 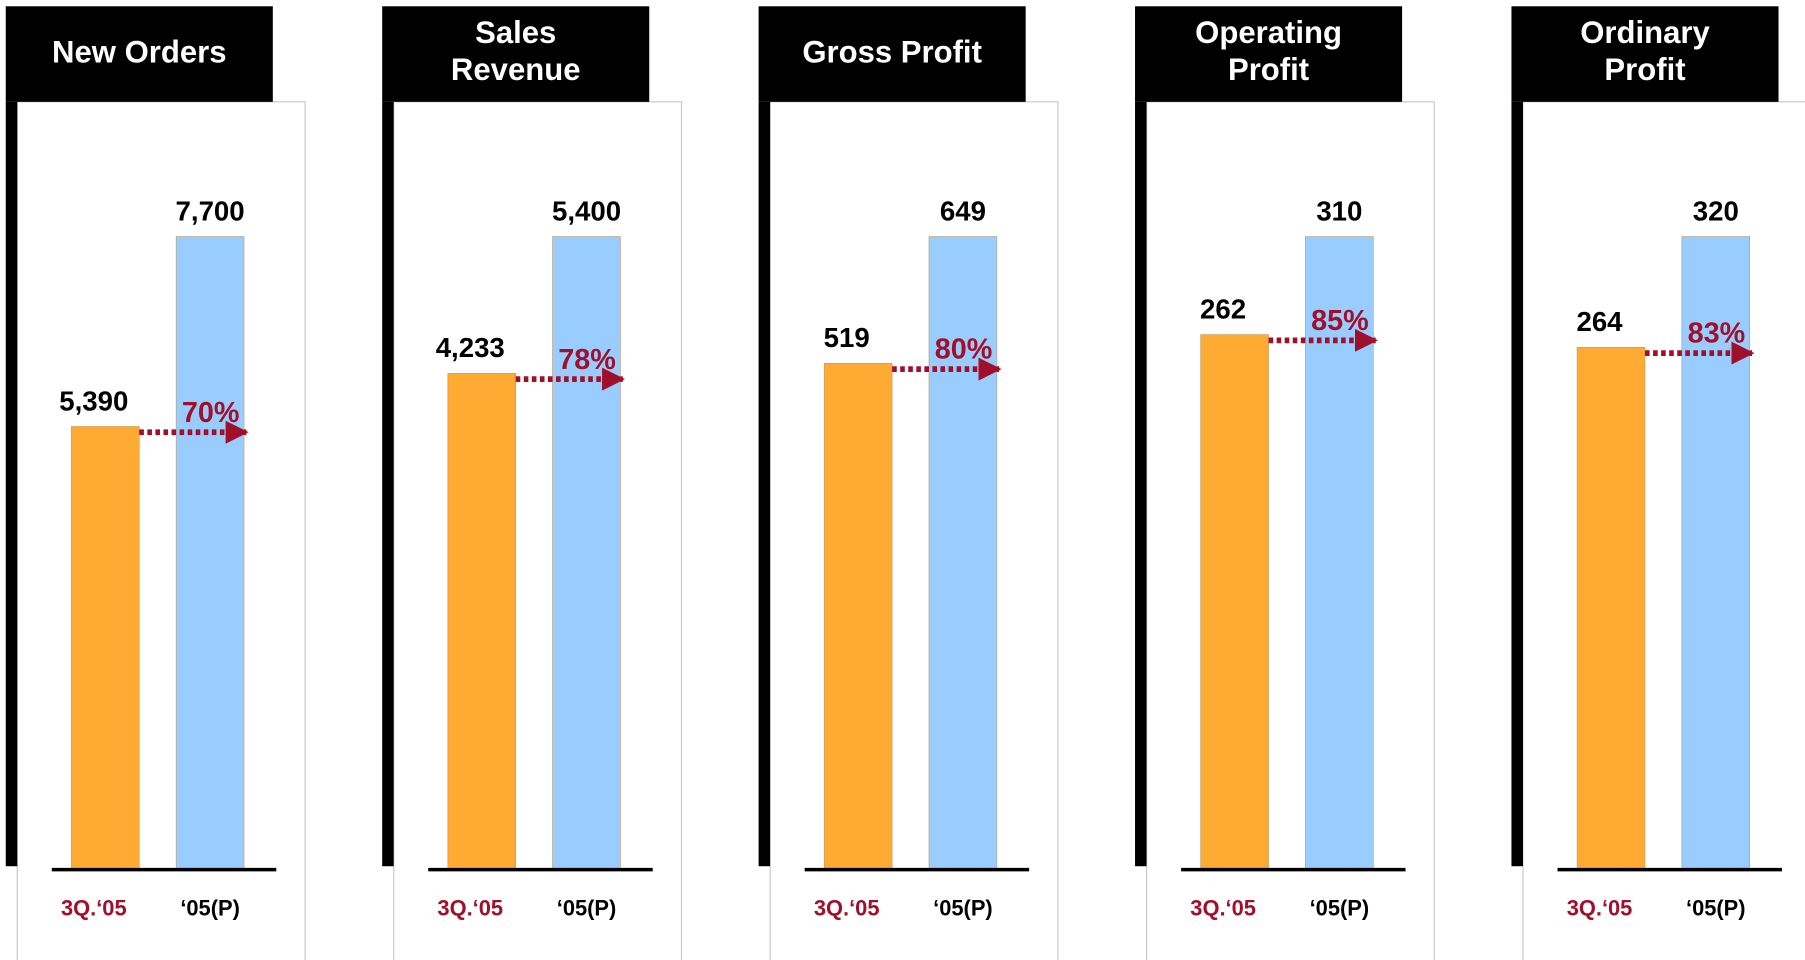 What do you see at coordinates (210, 210) in the screenshot?
I see `value-label: 7,700` at bounding box center [210, 210].